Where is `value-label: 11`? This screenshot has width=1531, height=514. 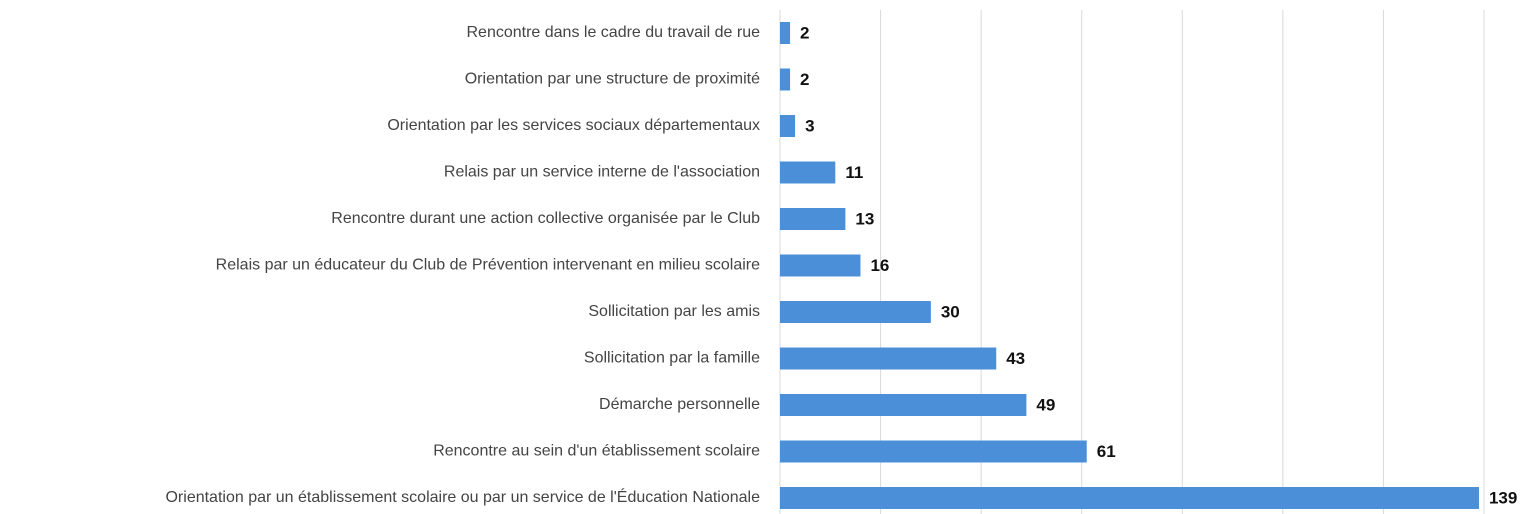
value-label: 11 is located at coordinates (854, 172).